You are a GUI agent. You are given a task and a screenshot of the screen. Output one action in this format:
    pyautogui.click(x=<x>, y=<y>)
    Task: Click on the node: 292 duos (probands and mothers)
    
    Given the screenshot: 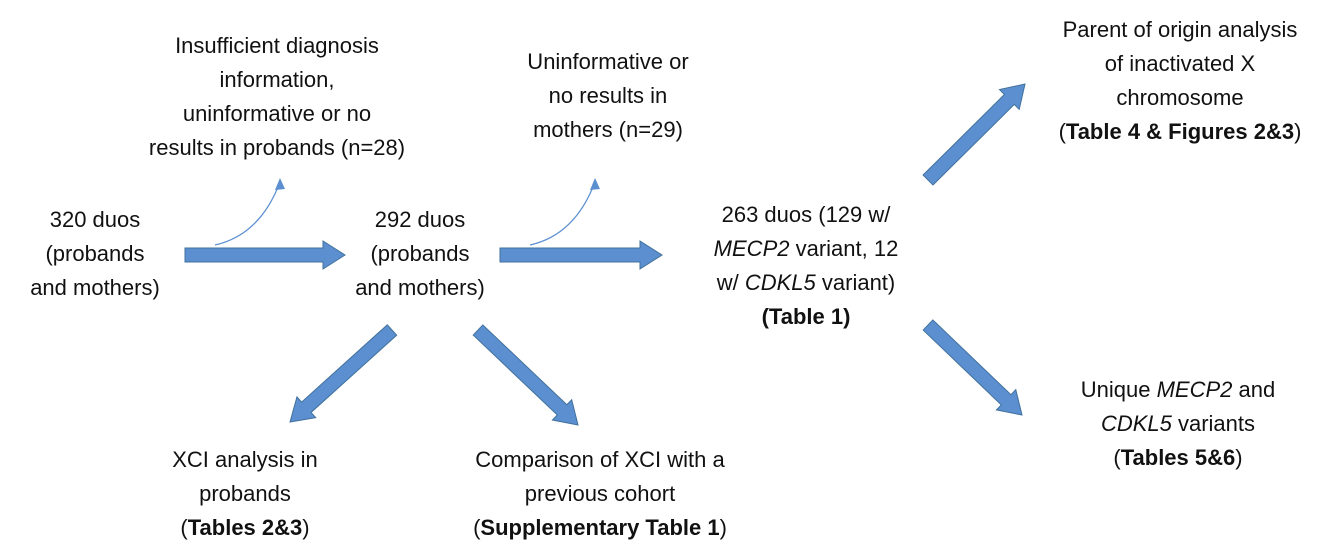 What is the action you would take?
    pyautogui.click(x=420, y=253)
    